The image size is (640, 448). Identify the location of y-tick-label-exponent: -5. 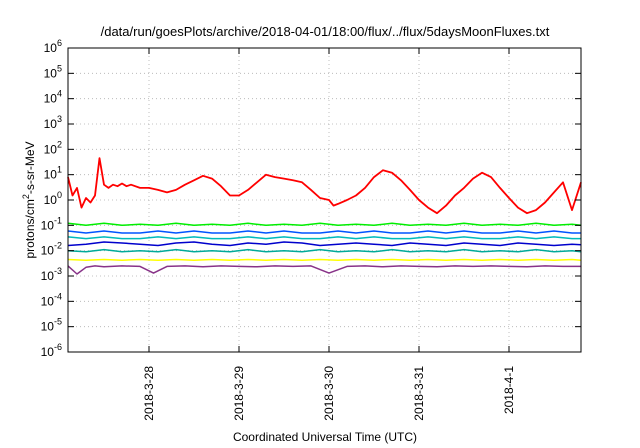
(58, 322).